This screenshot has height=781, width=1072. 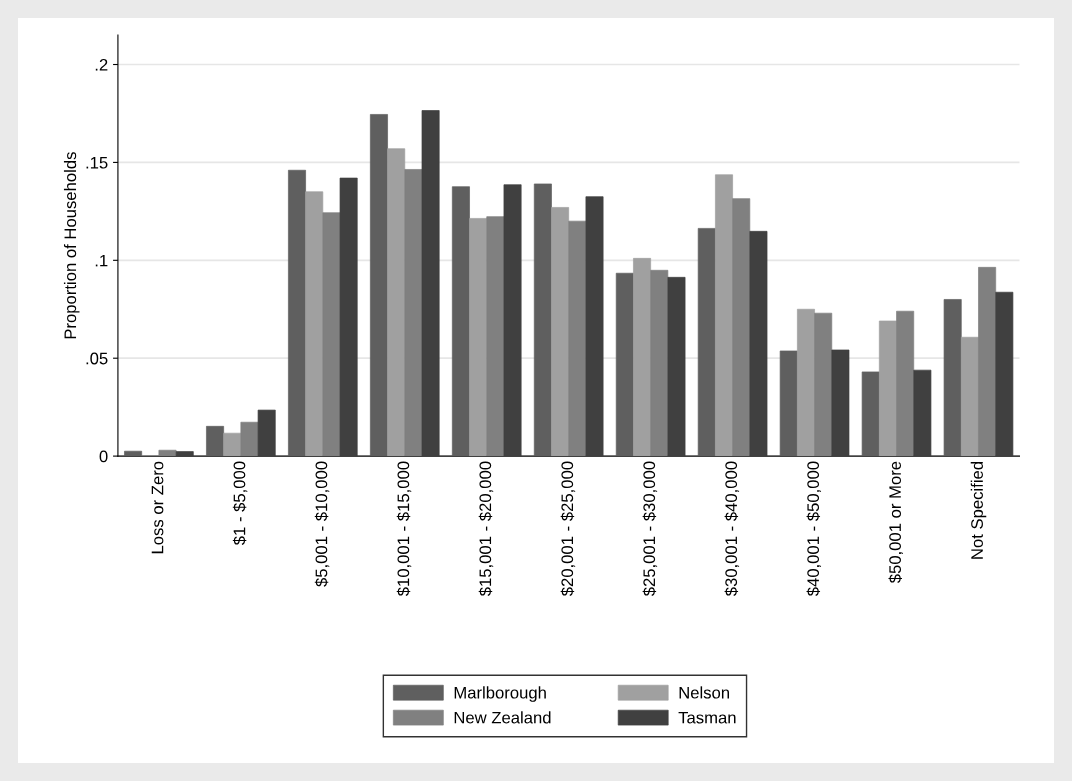 I want to click on y-tick-label: .2, so click(x=101, y=64).